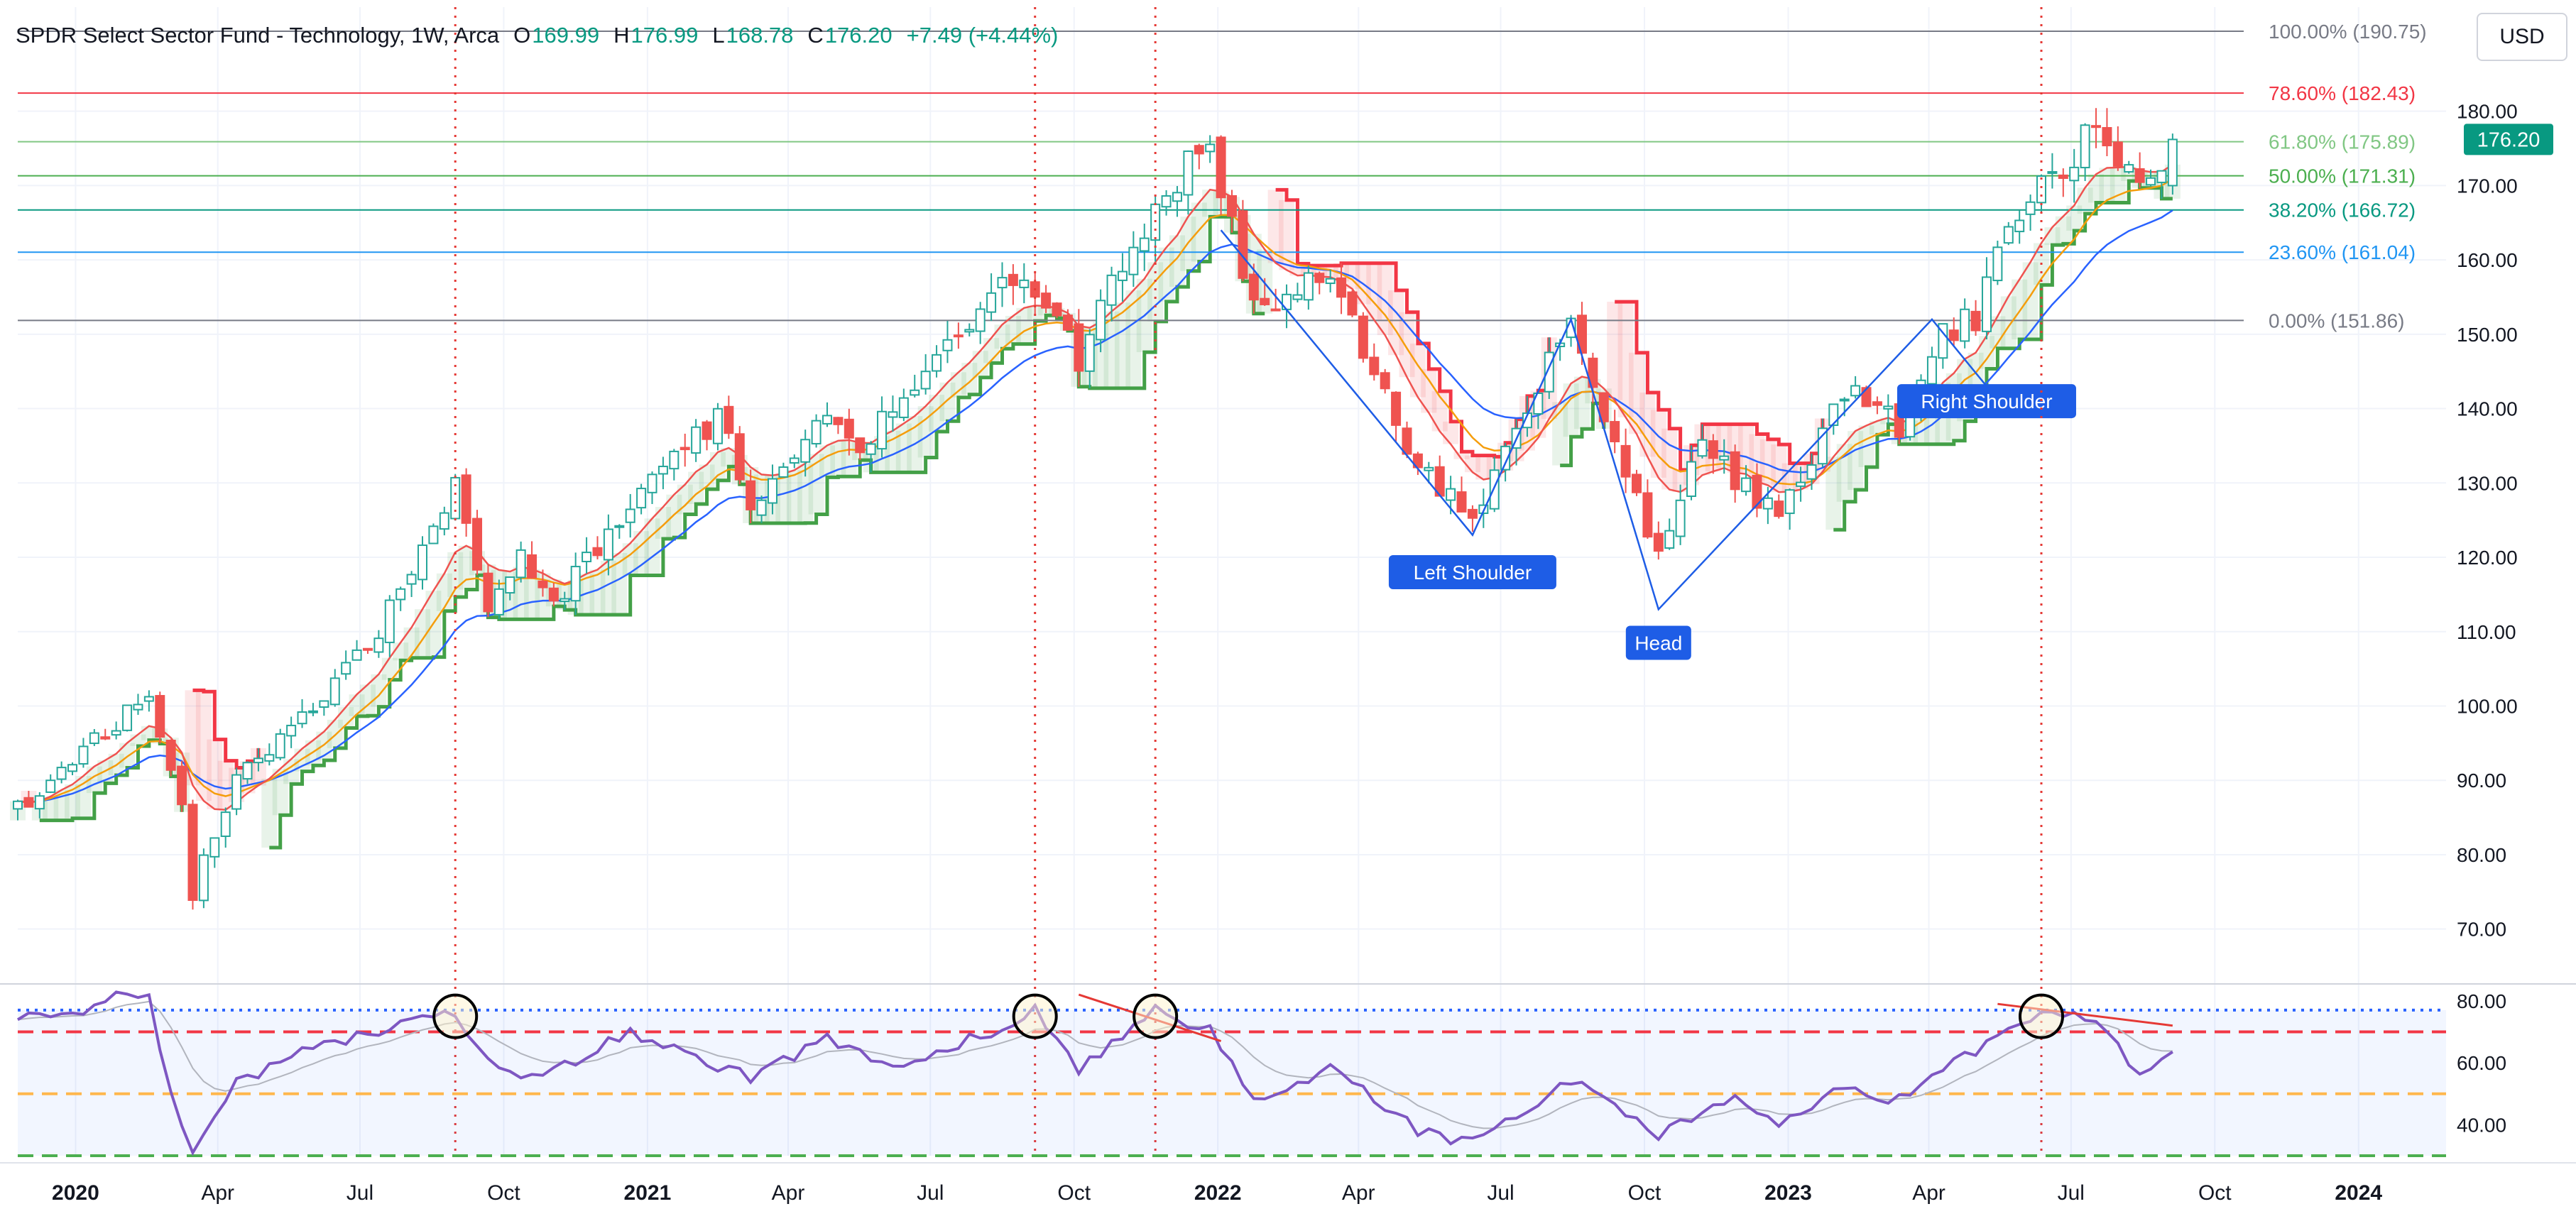 This screenshot has height=1226, width=2576. I want to click on fib-label: 100.00% (190.75), so click(2348, 32).